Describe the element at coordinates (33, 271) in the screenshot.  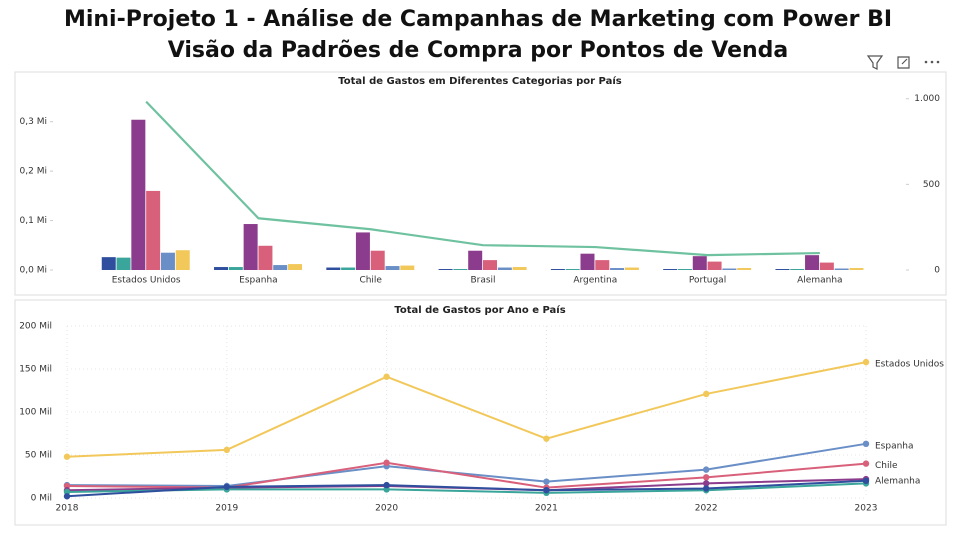
I see `y-tick-label: 0,0 Mi` at that location.